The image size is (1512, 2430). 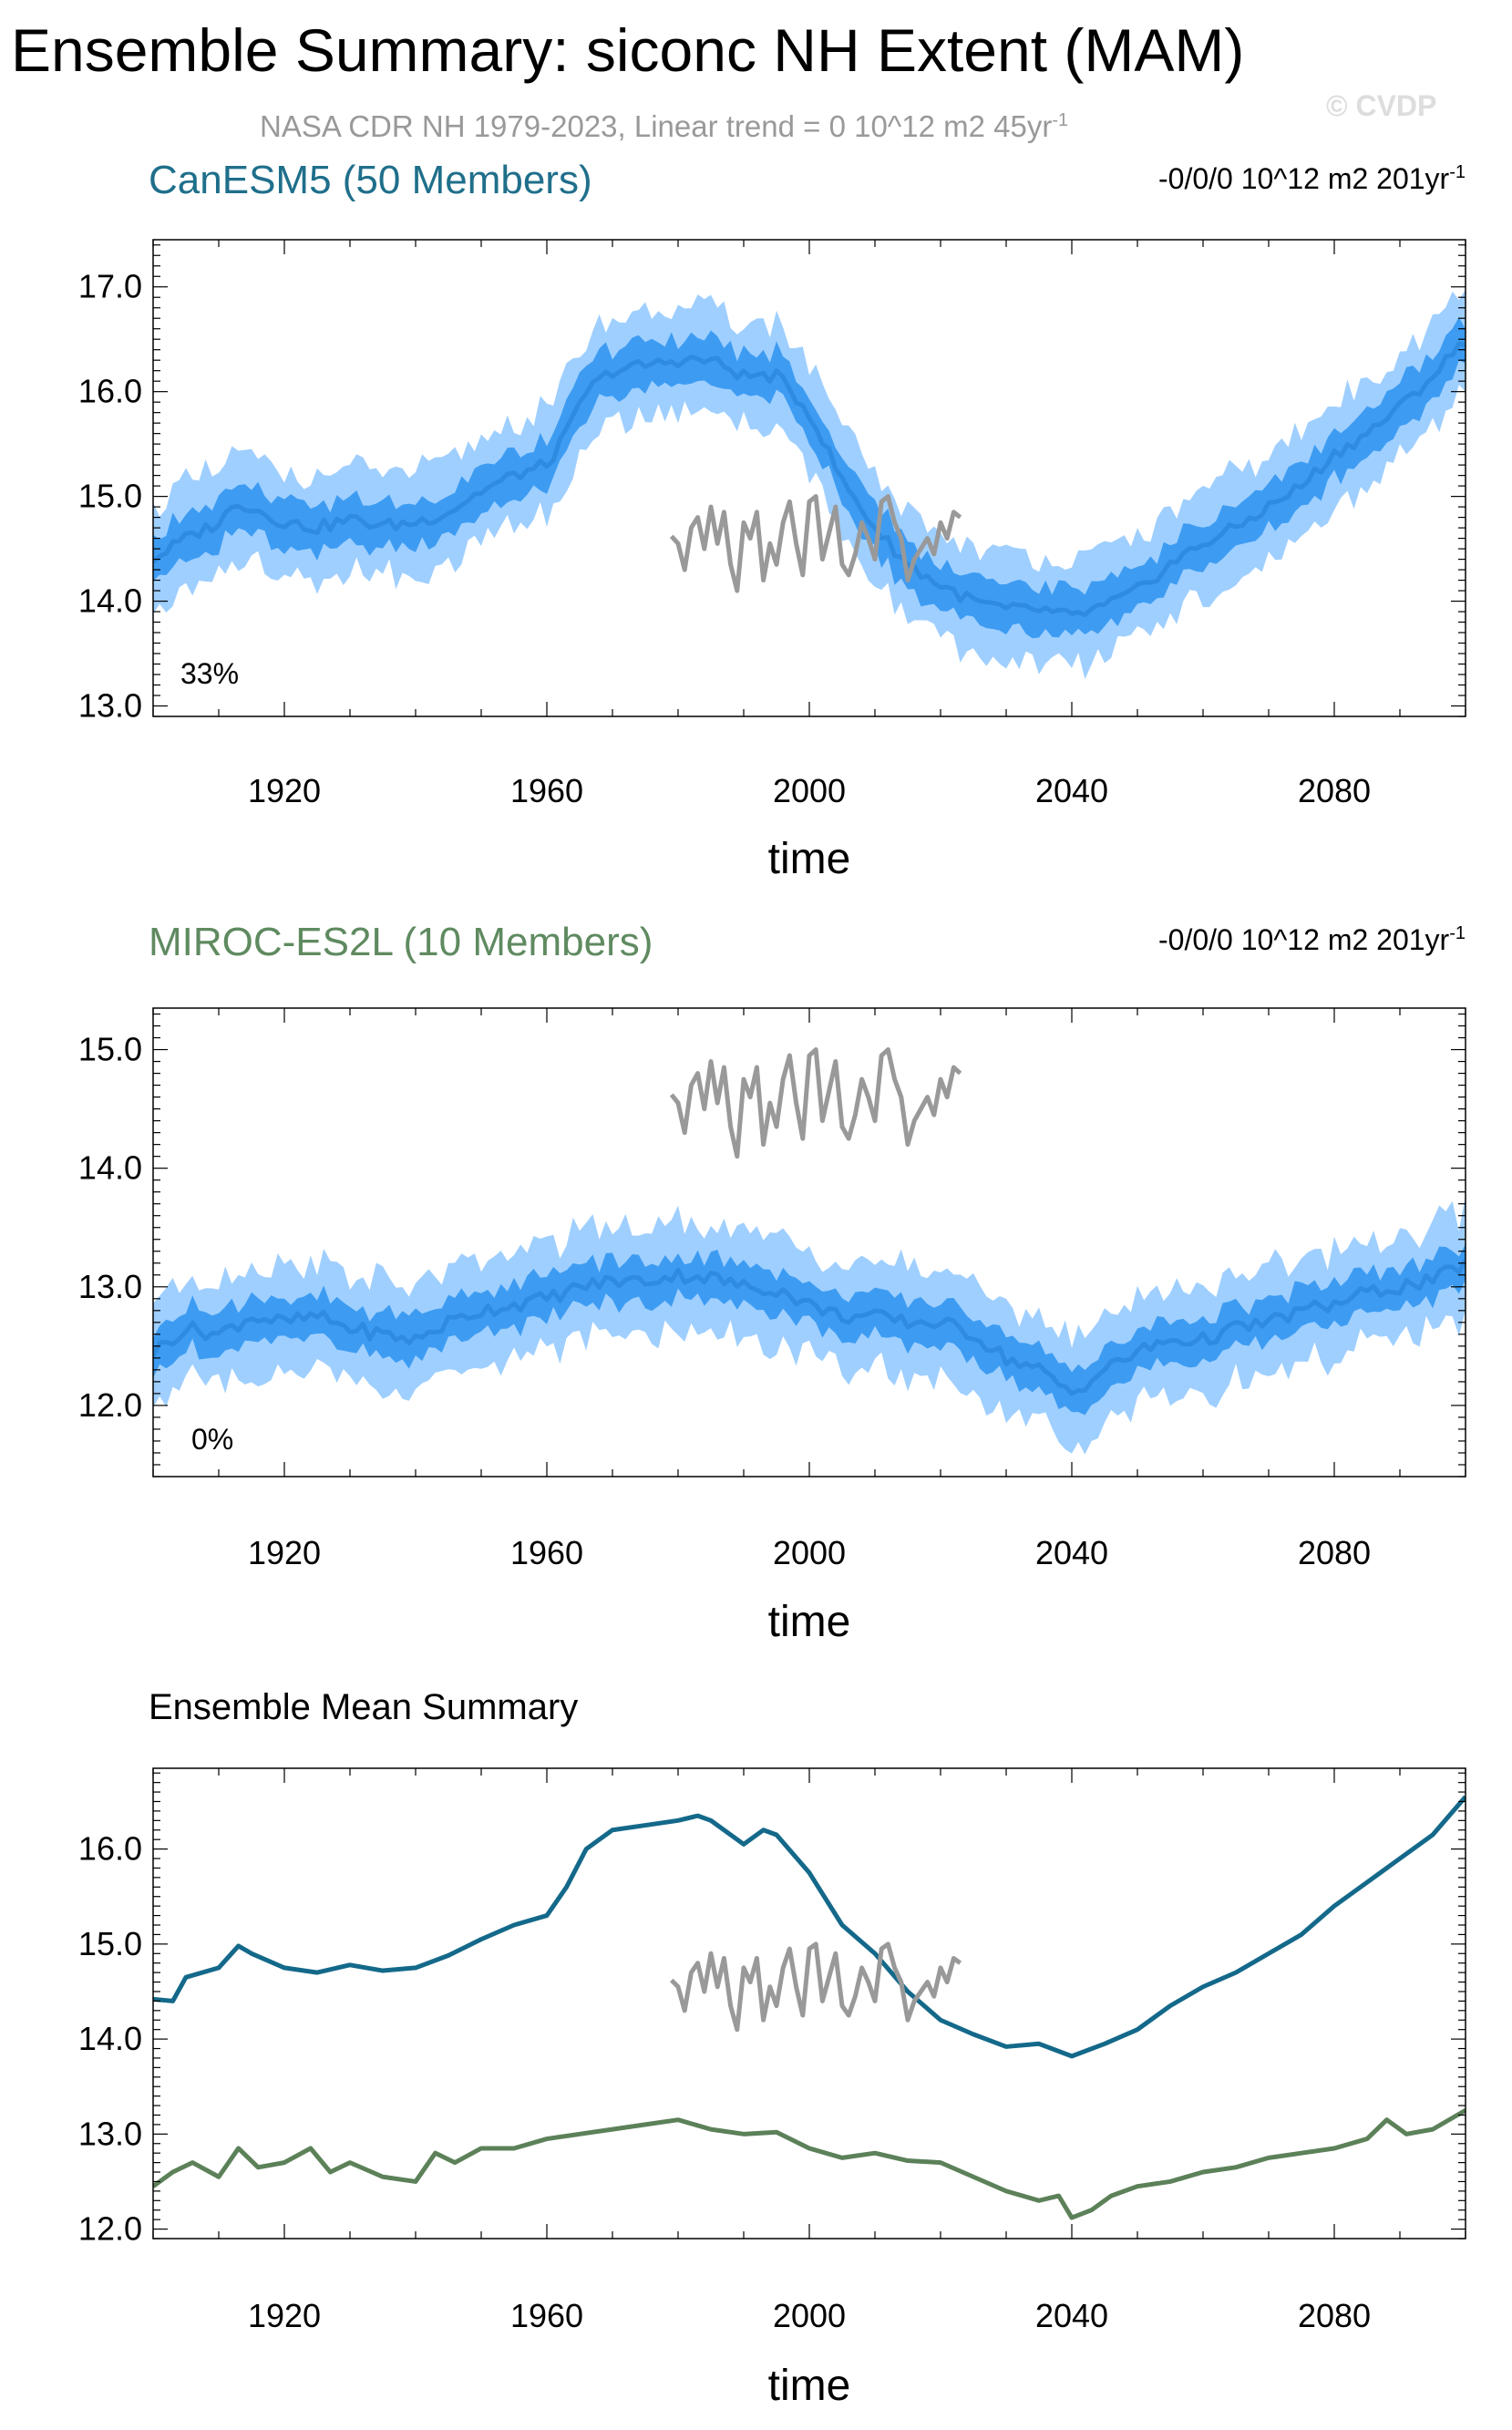 I want to click on panel-title: MIROC-ES2L (10 Members), so click(x=401, y=942).